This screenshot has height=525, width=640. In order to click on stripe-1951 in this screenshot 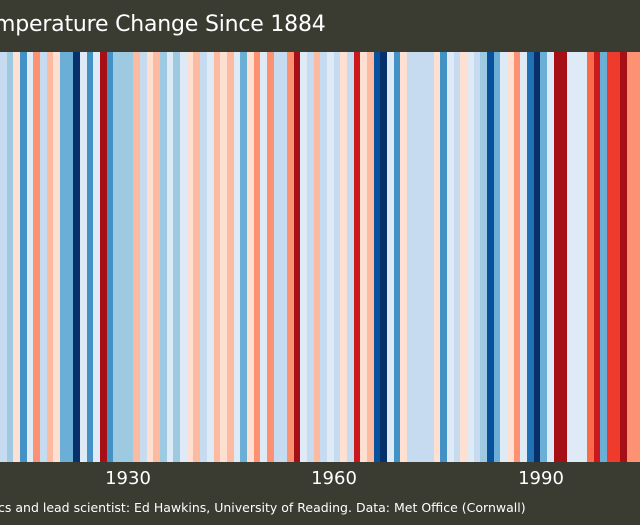, I will do `click(263, 257)`.